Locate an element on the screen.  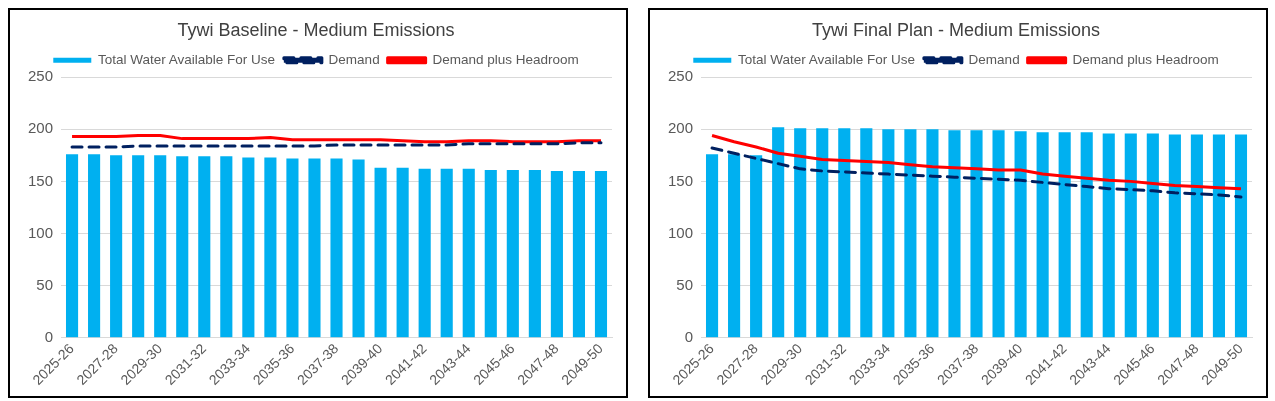
line-series is located at coordinates (976, 172).